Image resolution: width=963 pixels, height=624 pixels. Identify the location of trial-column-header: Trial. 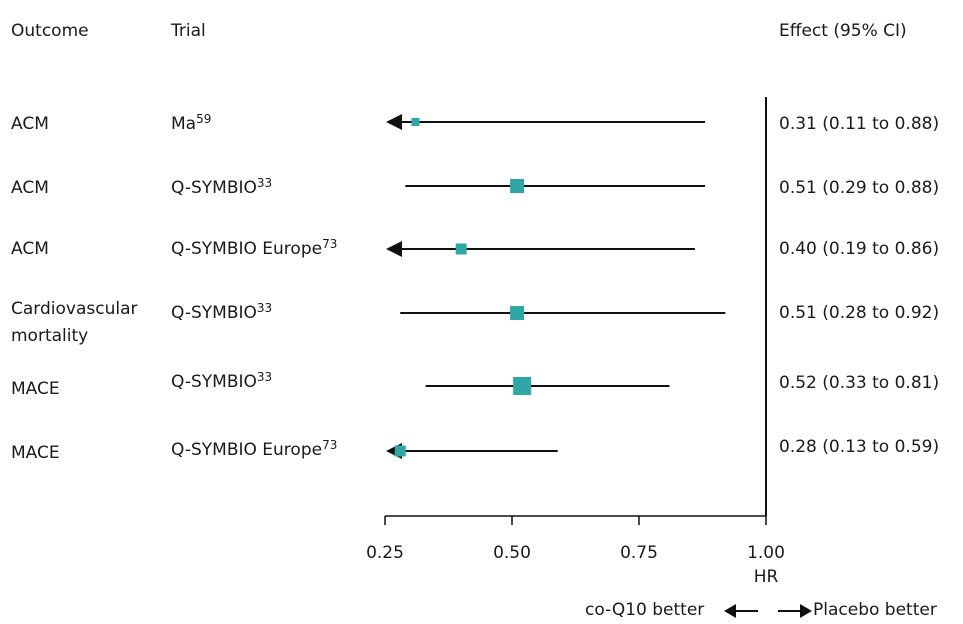
(188, 31).